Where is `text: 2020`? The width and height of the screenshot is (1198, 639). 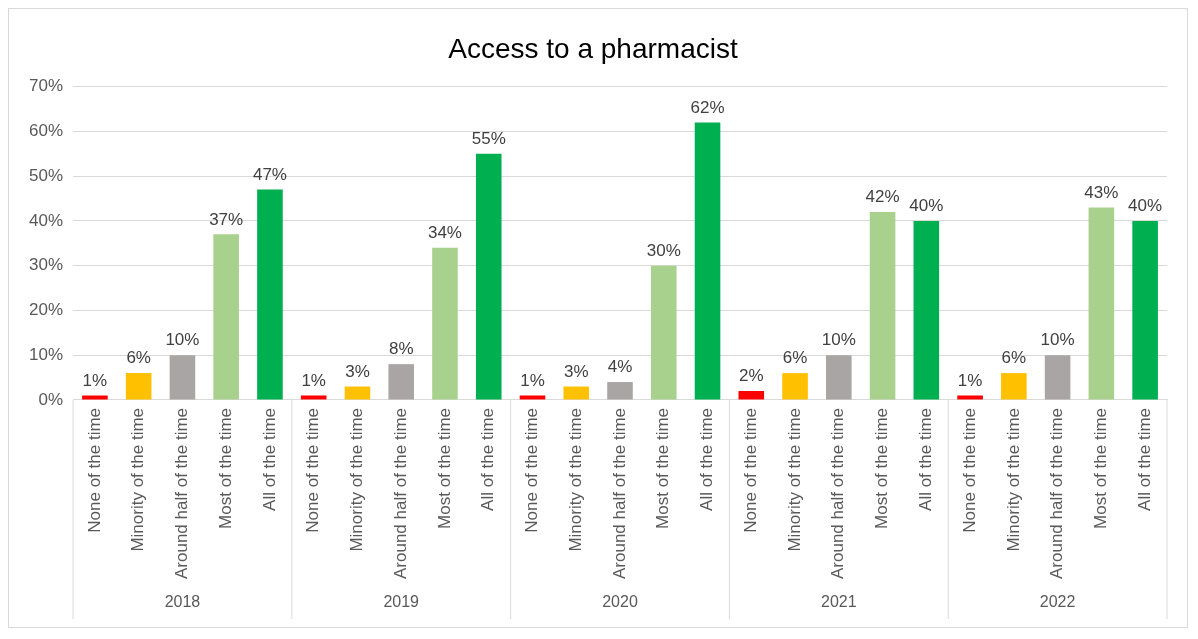
text: 2020 is located at coordinates (620, 602).